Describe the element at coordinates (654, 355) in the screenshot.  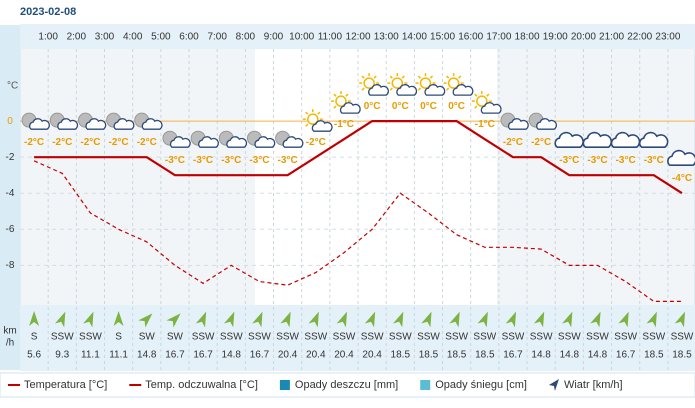
I see `wind-speed: 18.5` at that location.